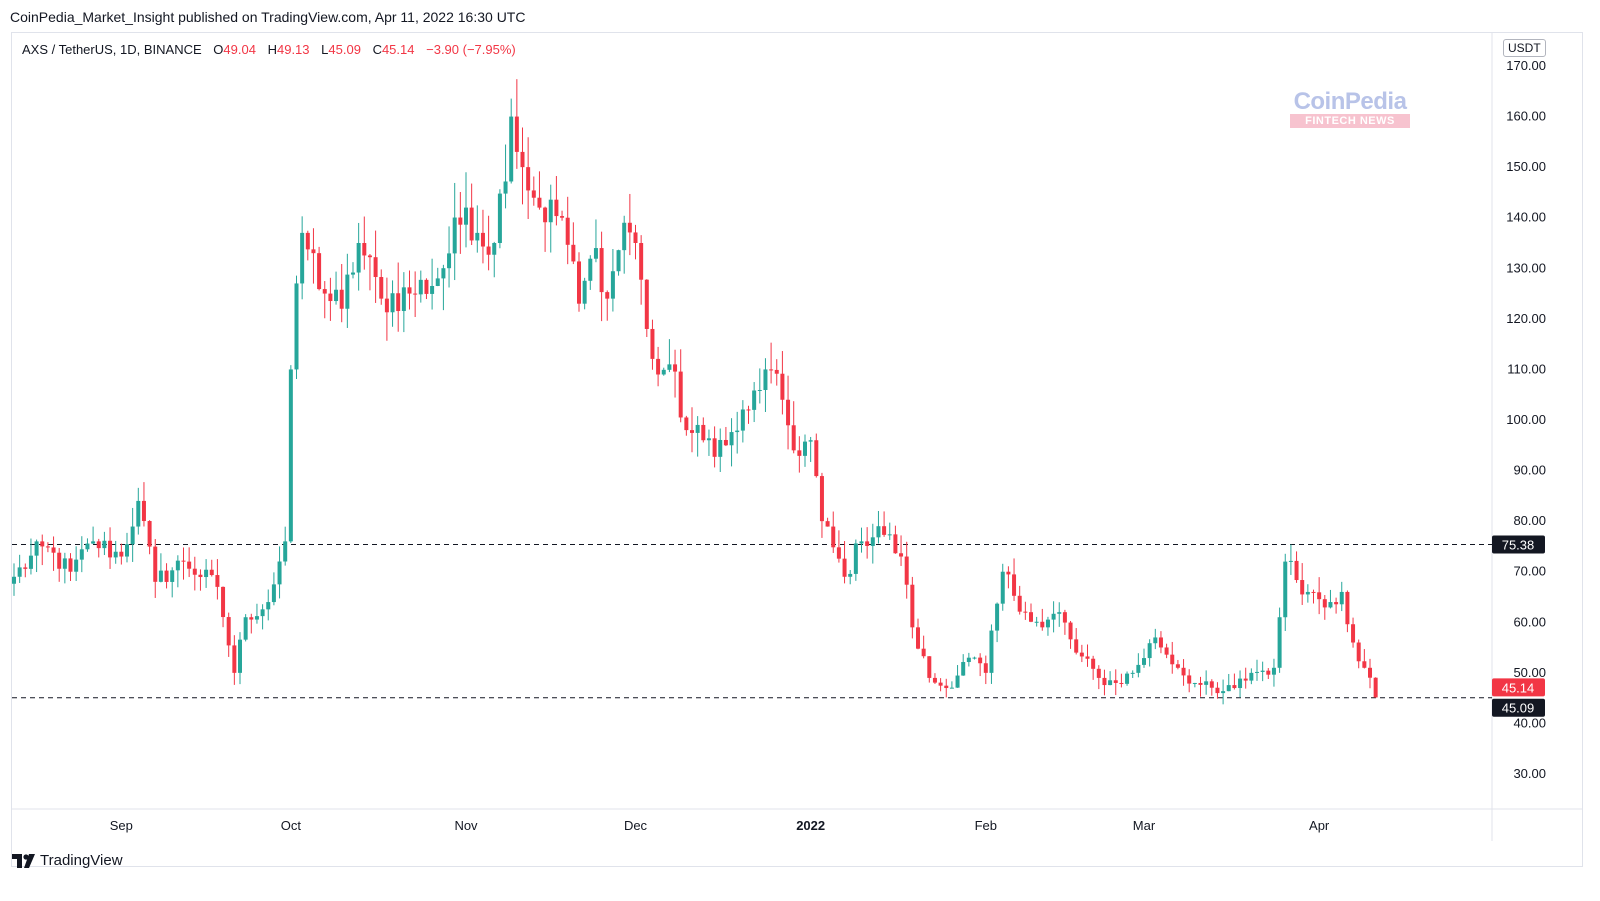 Image resolution: width=1600 pixels, height=901 pixels. What do you see at coordinates (218, 49) in the screenshot?
I see `open-label: O` at bounding box center [218, 49].